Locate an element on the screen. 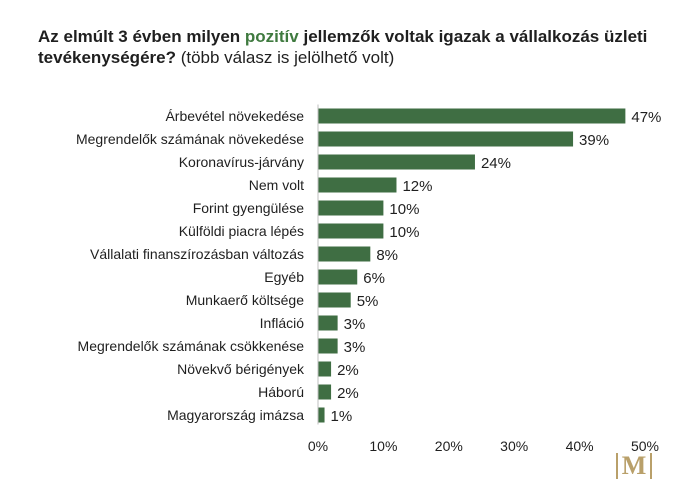 This screenshot has width=697, height=494. value-label: 1% is located at coordinates (342, 416).